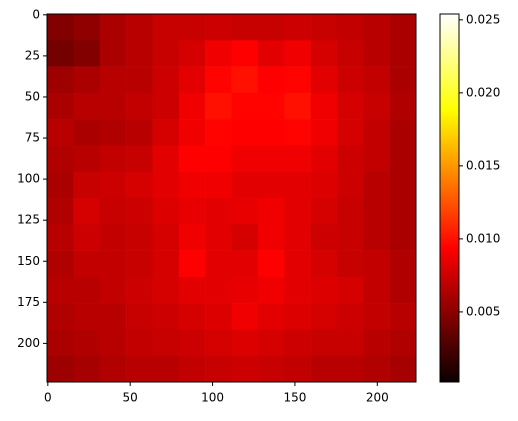  What do you see at coordinates (483, 238) in the screenshot?
I see `colorbar-tick-label: 0.010` at bounding box center [483, 238].